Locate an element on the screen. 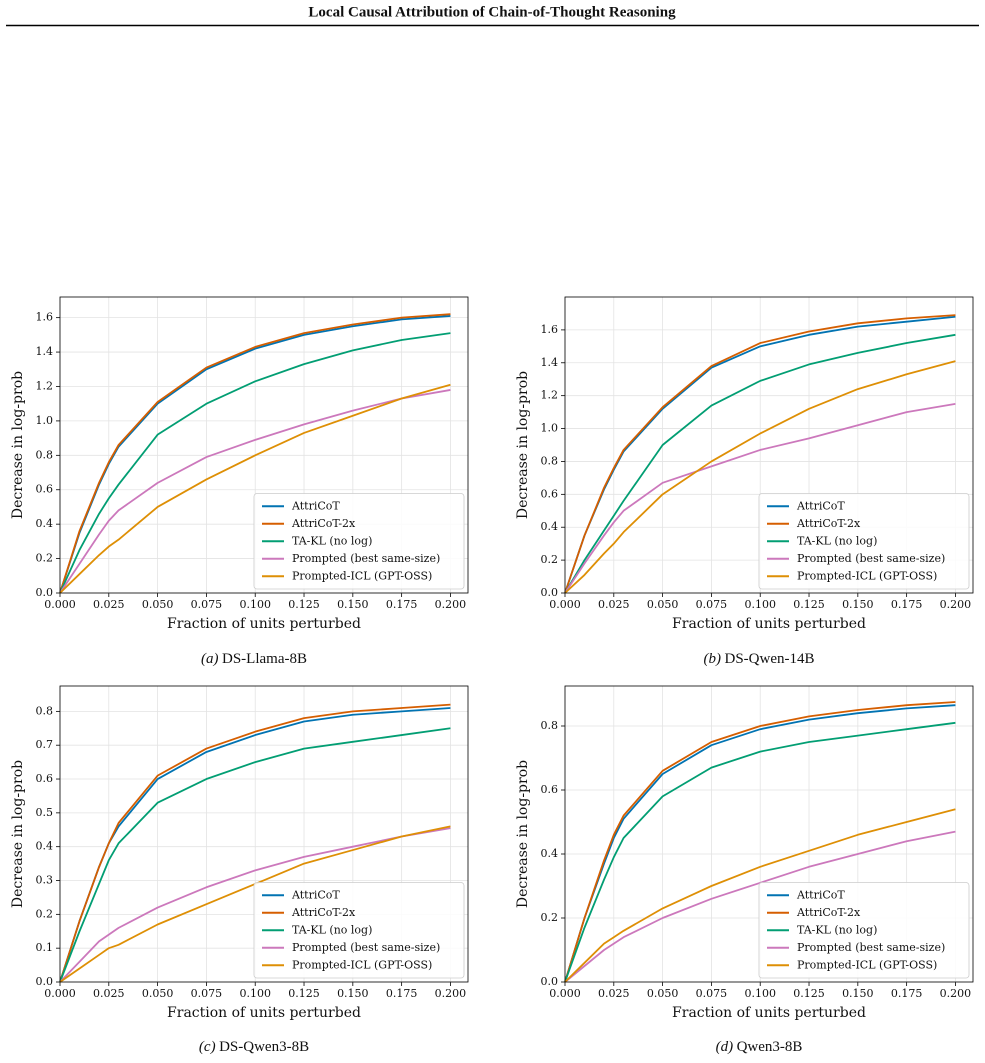 The width and height of the screenshot is (985, 1063). y-tick-label: 1.4 is located at coordinates (550, 362).